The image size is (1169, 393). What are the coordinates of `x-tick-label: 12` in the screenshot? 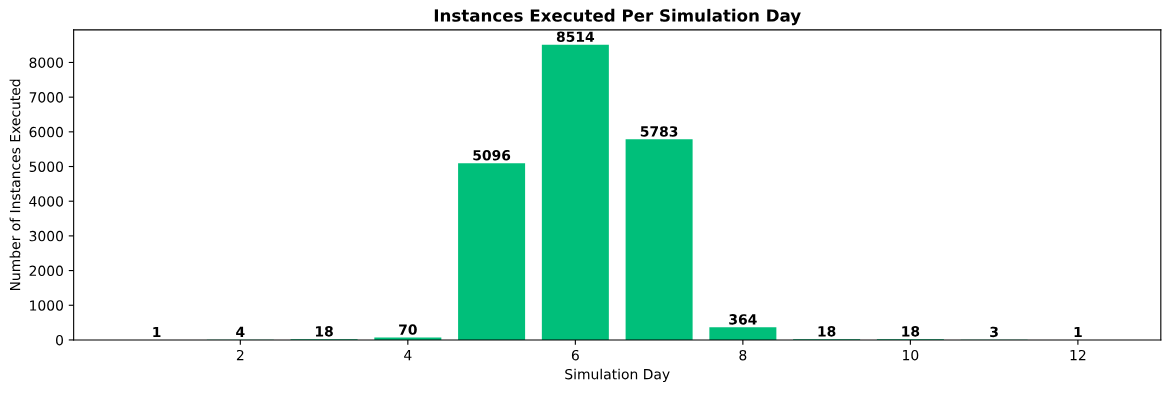 It's located at (1078, 355).